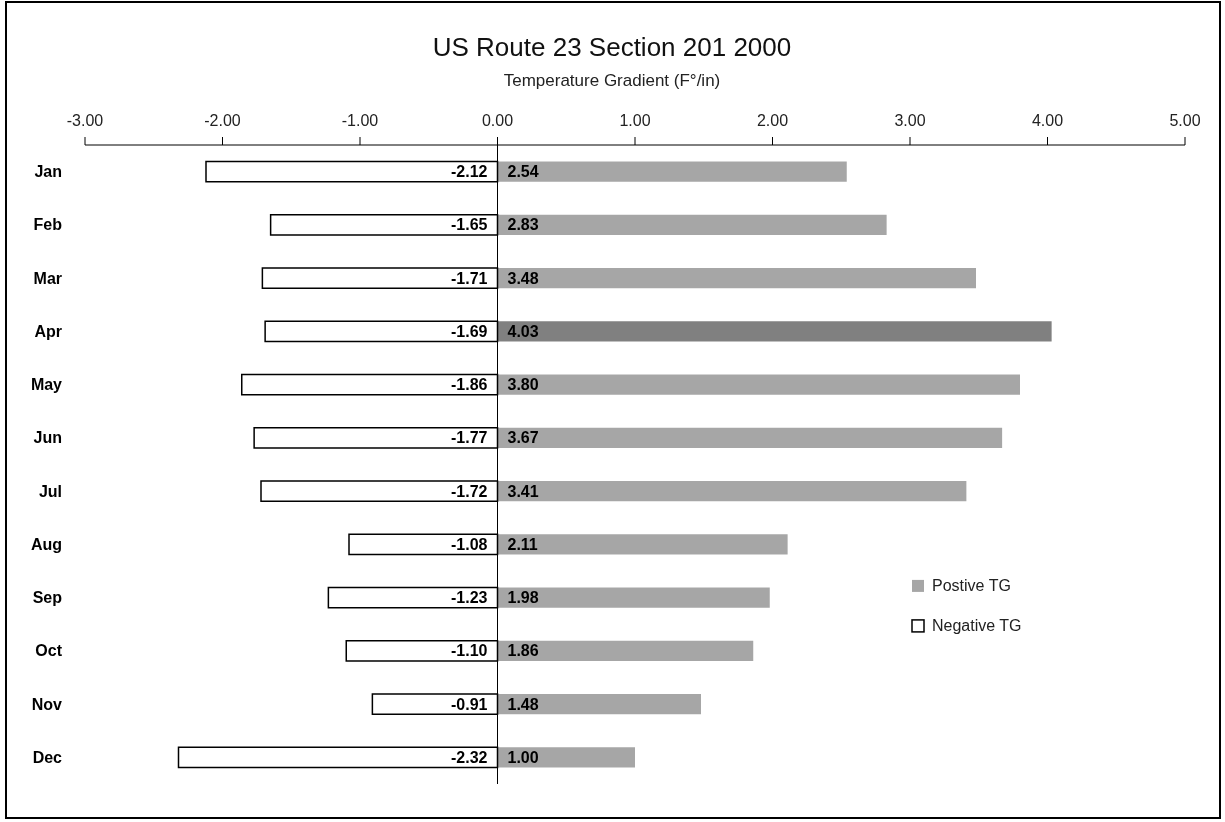 The width and height of the screenshot is (1225, 822). What do you see at coordinates (1185, 120) in the screenshot?
I see `x-tick-label: 5.00` at bounding box center [1185, 120].